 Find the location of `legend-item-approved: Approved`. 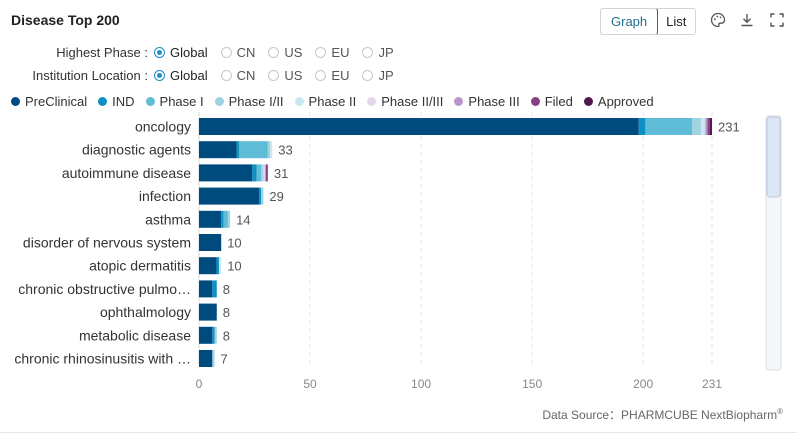

legend-item-approved: Approved is located at coordinates (618, 101).